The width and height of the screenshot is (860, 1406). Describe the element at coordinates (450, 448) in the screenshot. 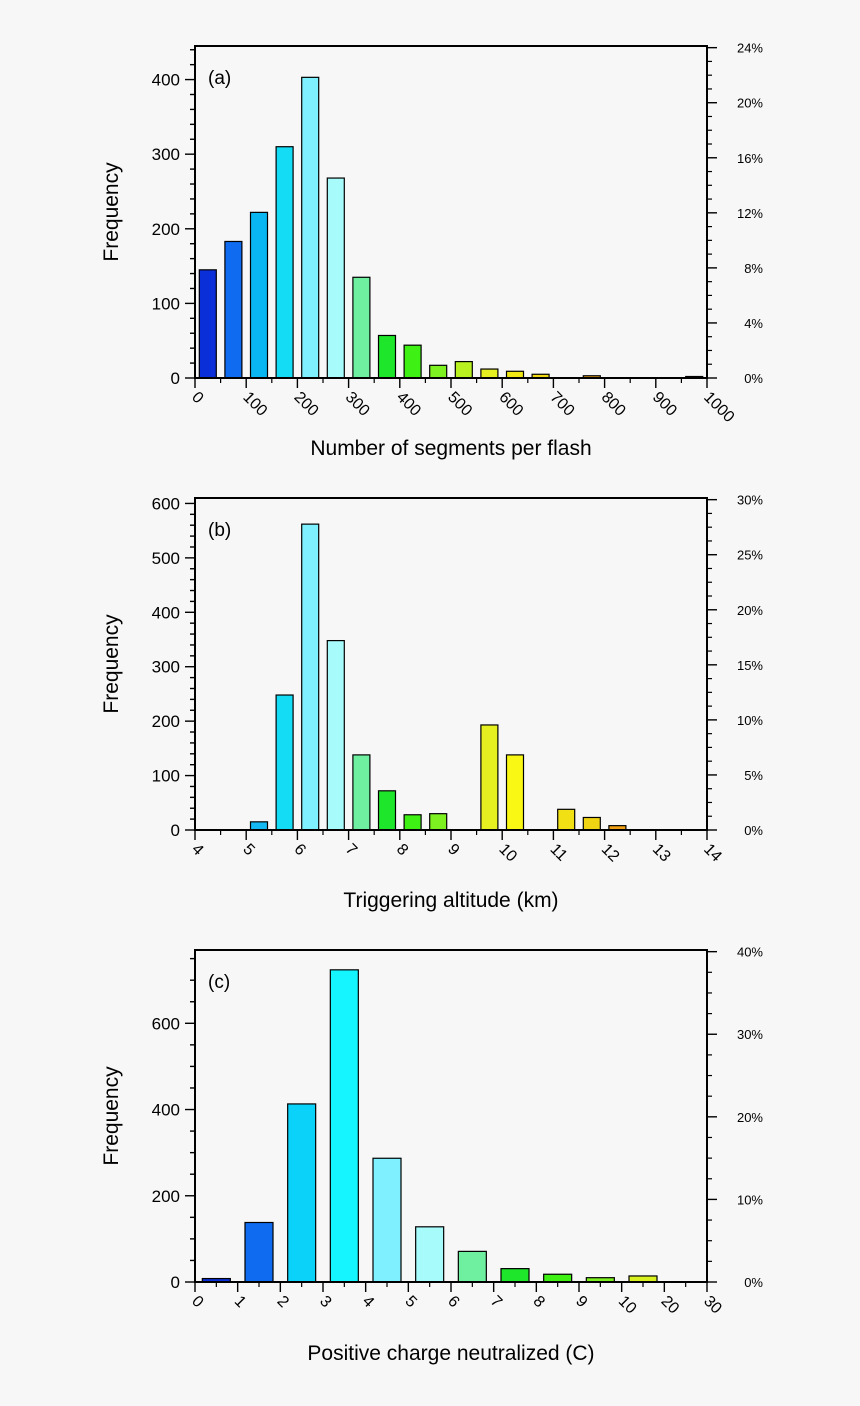

I see `x-axis-title: Number of segments per flash` at that location.